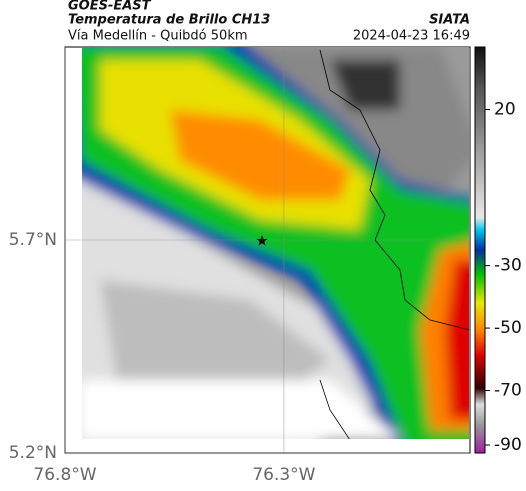 The height and width of the screenshot is (491, 526). I want to click on colorbar-tick-label: -90, so click(508, 445).